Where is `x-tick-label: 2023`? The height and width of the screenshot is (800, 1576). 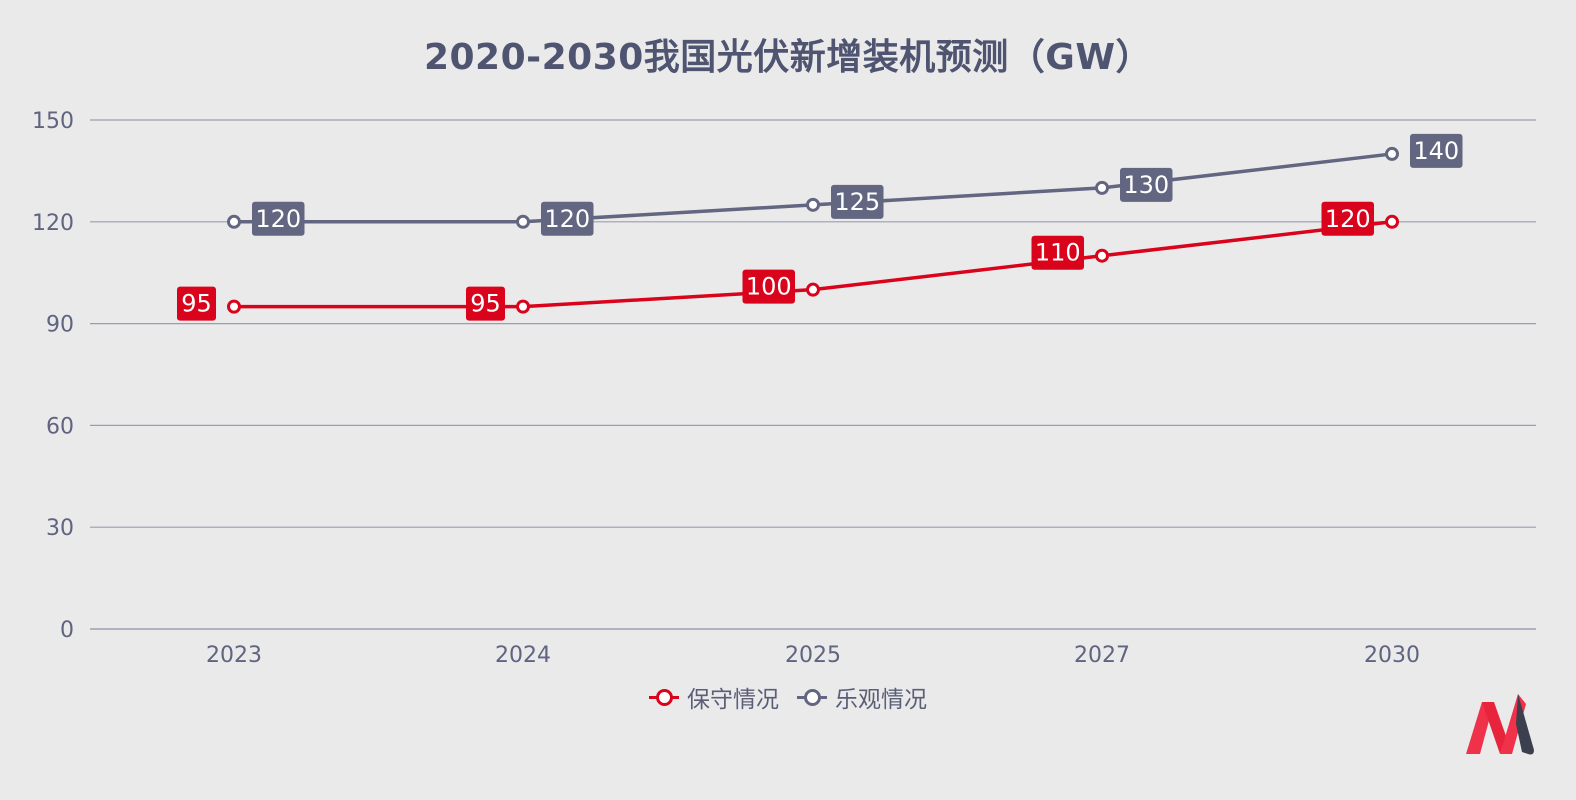 x-tick-label: 2023 is located at coordinates (234, 655).